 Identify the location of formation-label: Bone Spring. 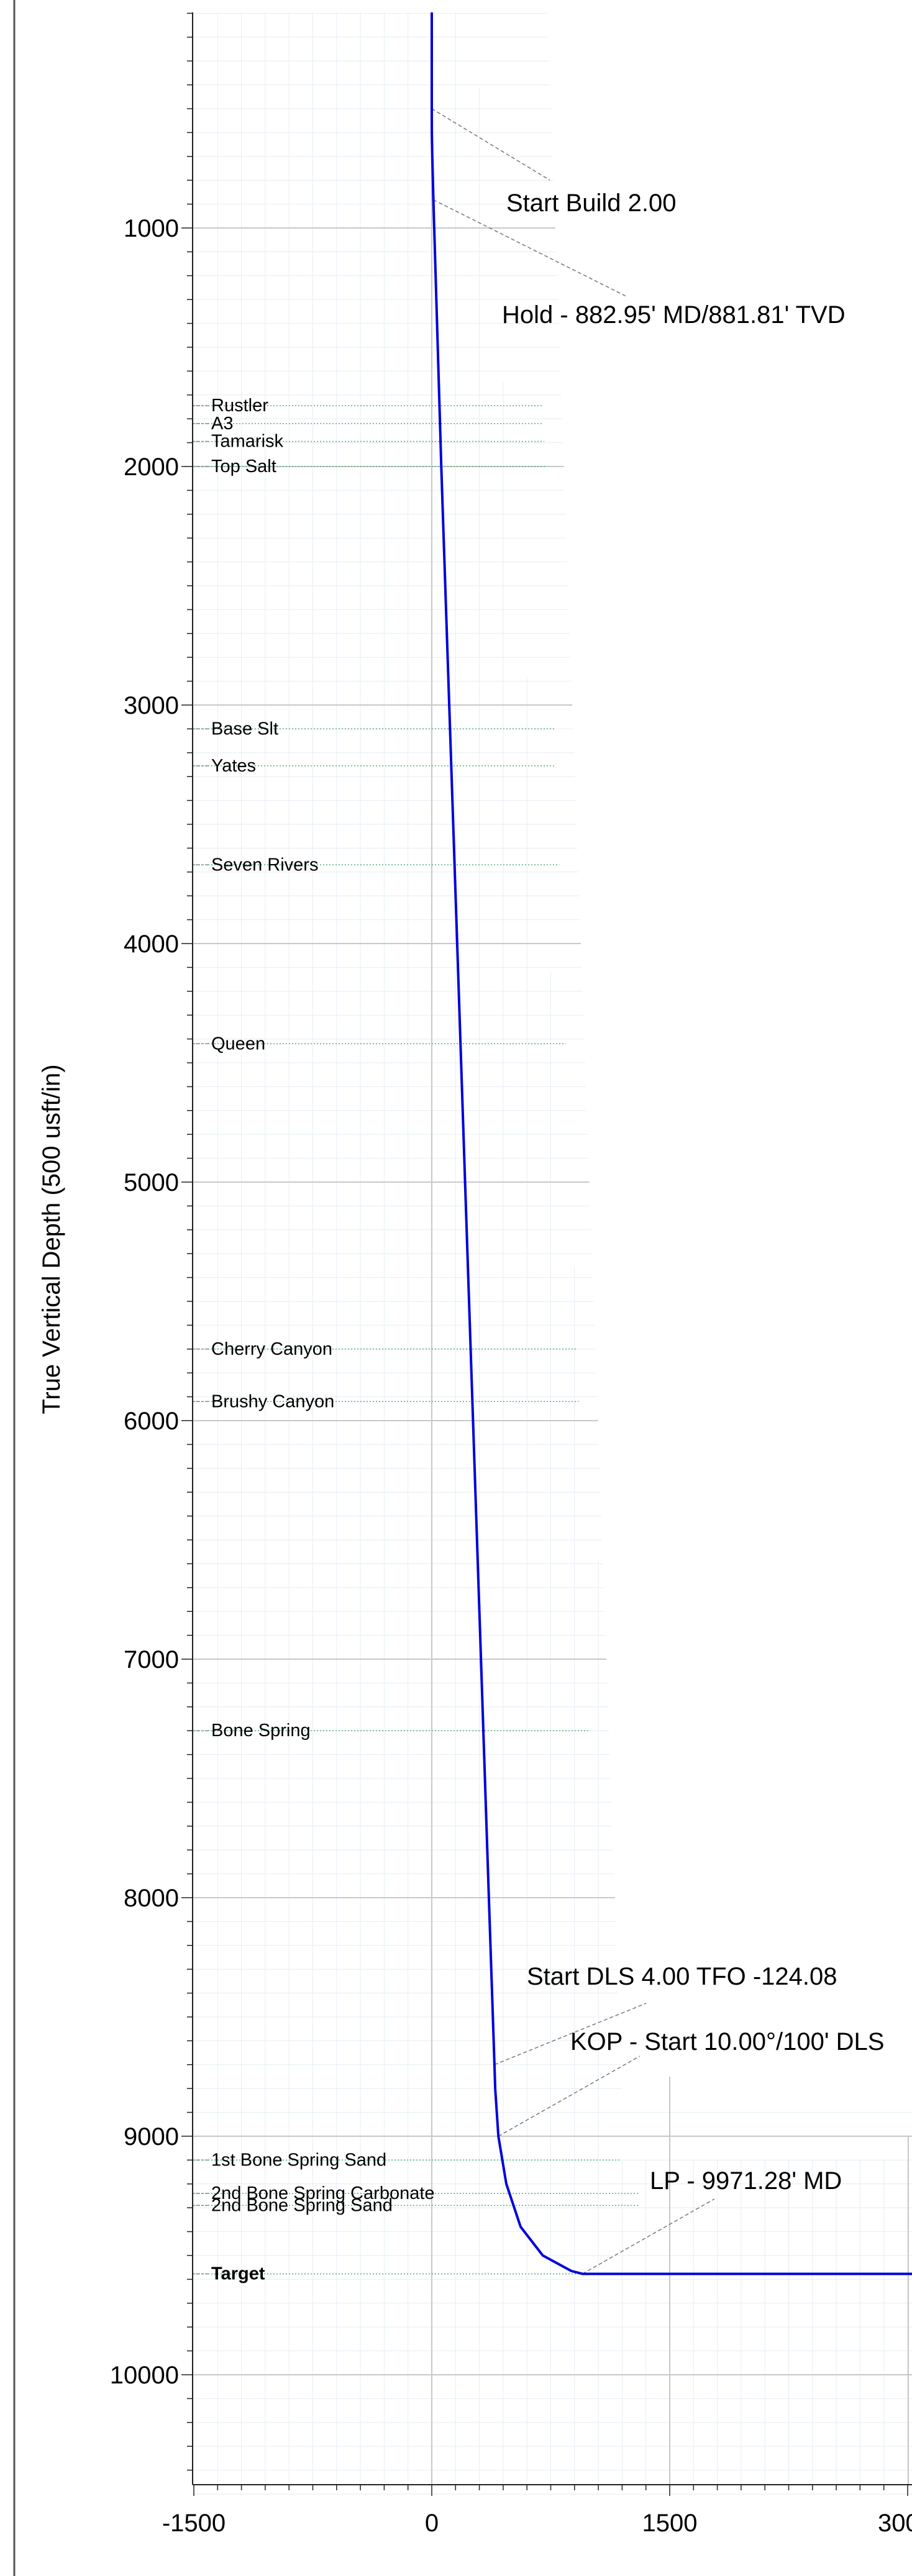
(261, 1731).